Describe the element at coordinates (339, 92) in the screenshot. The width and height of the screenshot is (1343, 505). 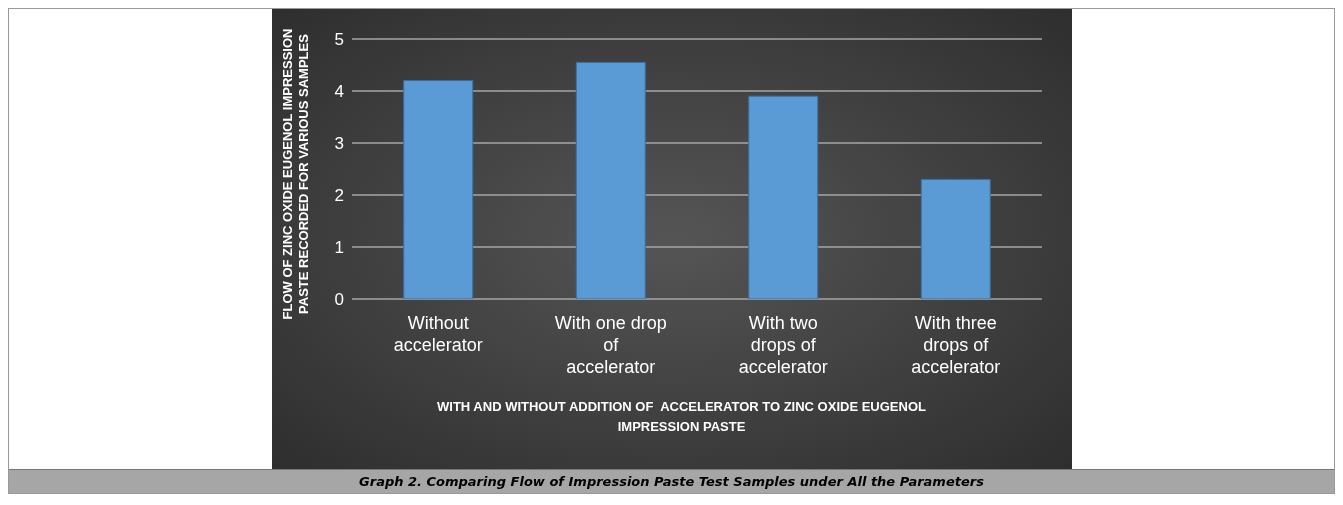
I see `y-tick-label: 4` at that location.